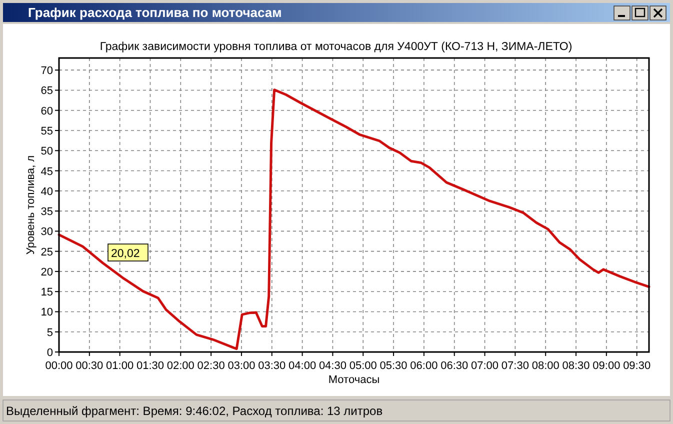 The image size is (673, 424). Describe the element at coordinates (46, 232) in the screenshot. I see `y-tick-label: 30` at that location.